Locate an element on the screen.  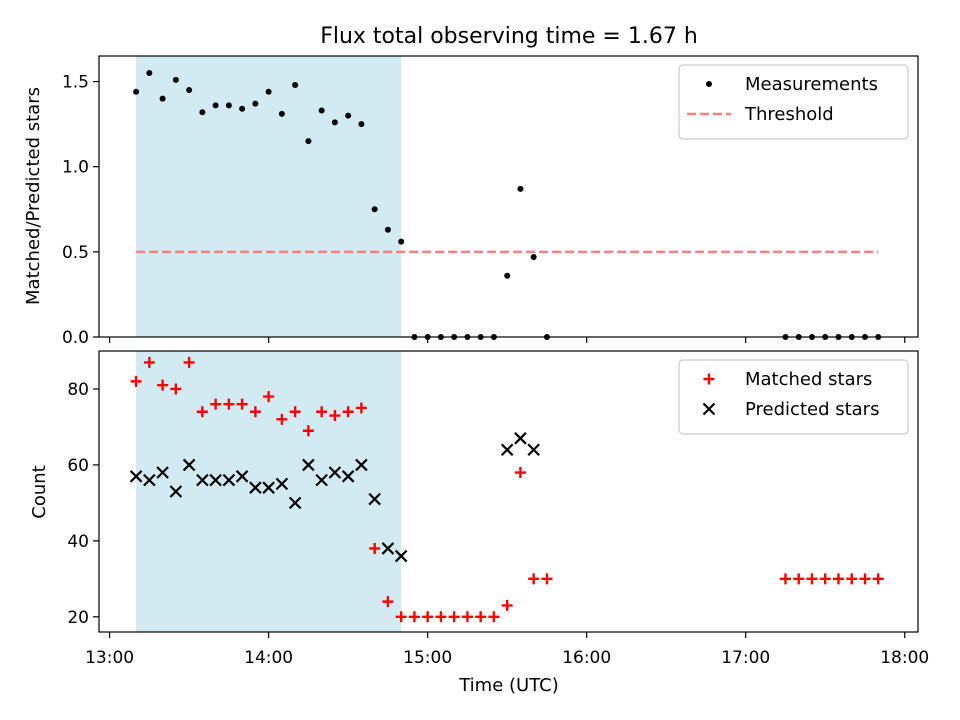
bottom-legend: Matched stars Predicted stars is located at coordinates (793, 397).